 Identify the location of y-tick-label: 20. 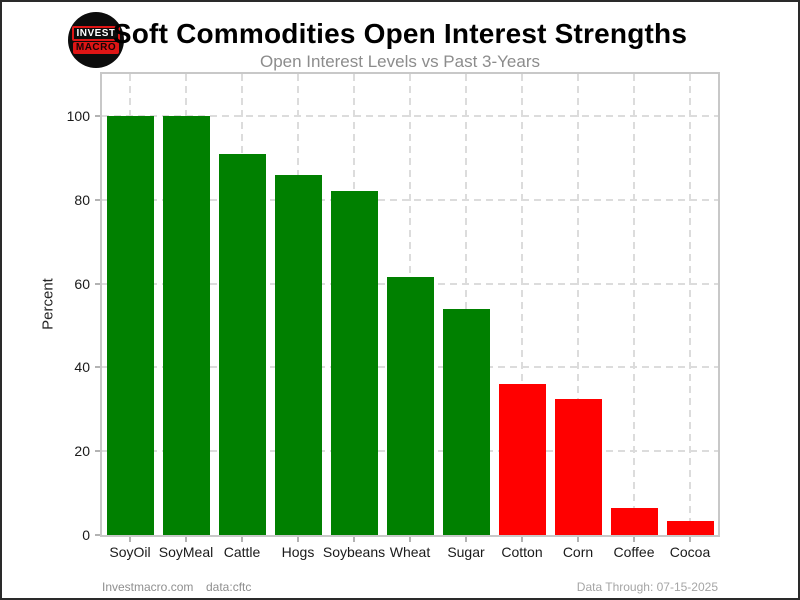
(82, 451).